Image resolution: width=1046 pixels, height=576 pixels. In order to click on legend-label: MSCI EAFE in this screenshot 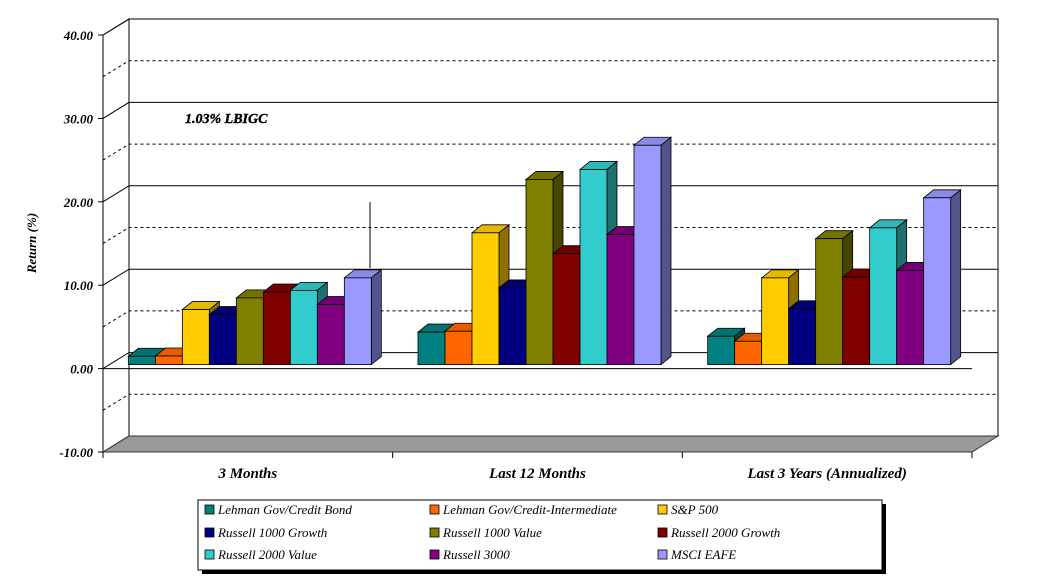, I will do `click(703, 554)`.